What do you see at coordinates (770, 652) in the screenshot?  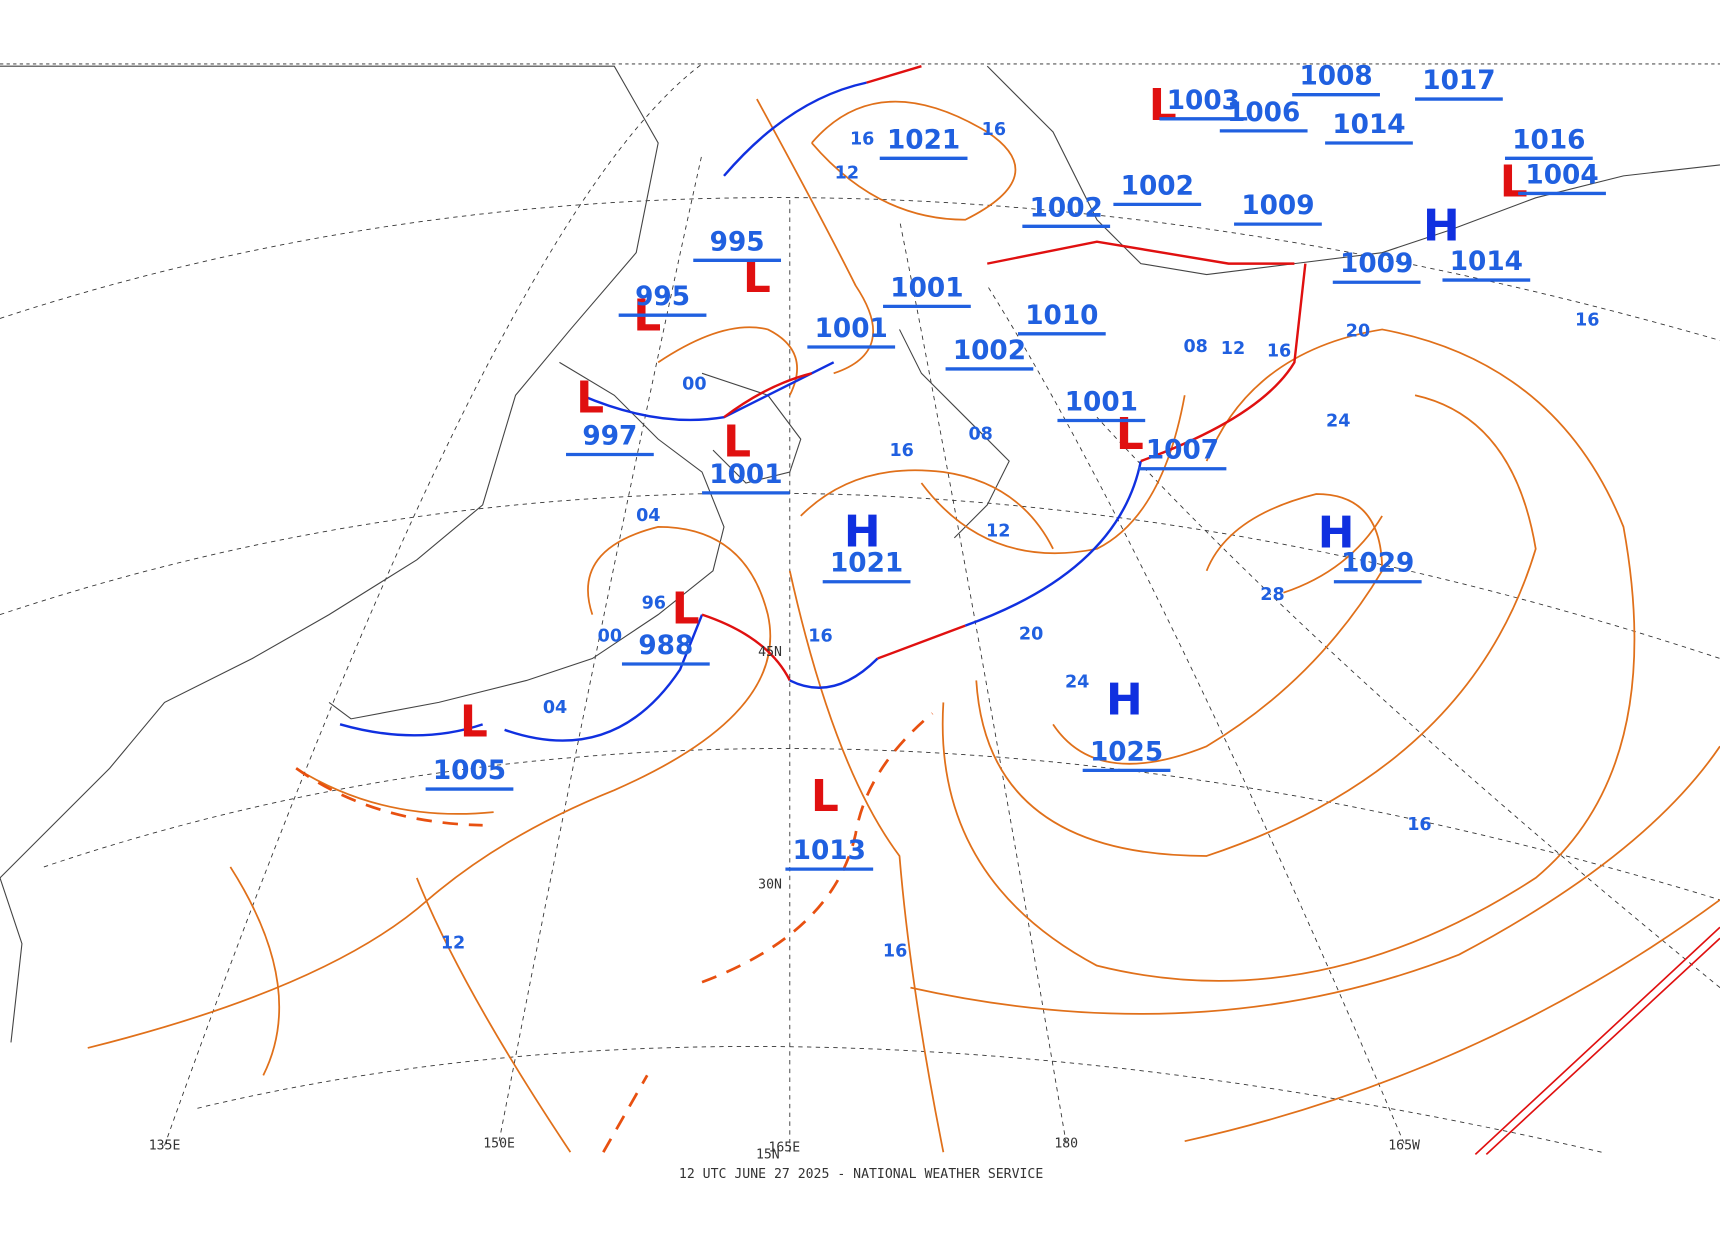 I see `graticule-label: 45N` at bounding box center [770, 652].